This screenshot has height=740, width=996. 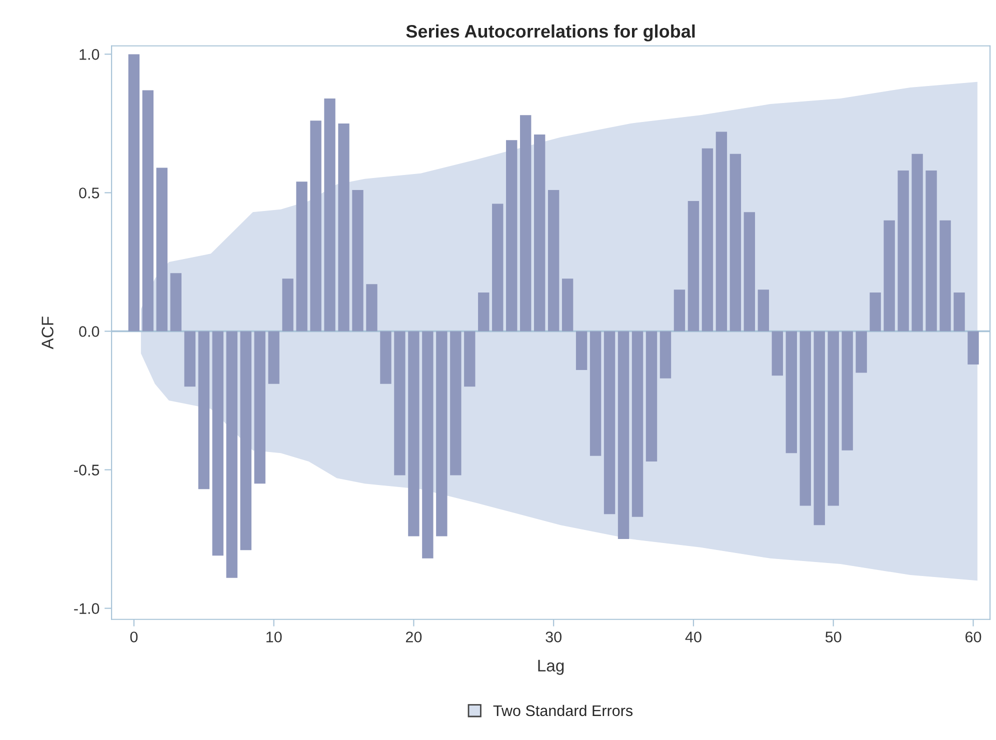 What do you see at coordinates (89, 331) in the screenshot?
I see `y-tick-label: 0.0` at bounding box center [89, 331].